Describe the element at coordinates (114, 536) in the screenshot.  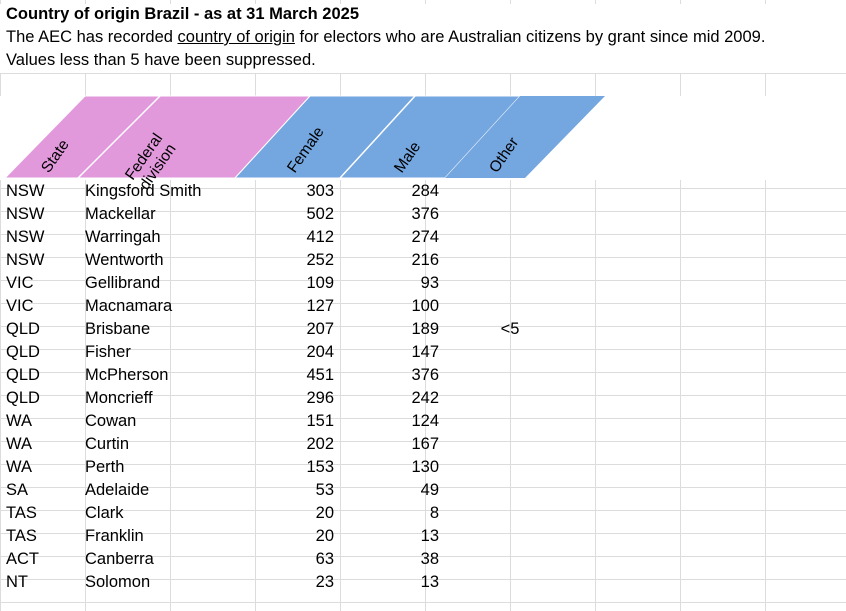
I see `division-cell: Franklin` at that location.